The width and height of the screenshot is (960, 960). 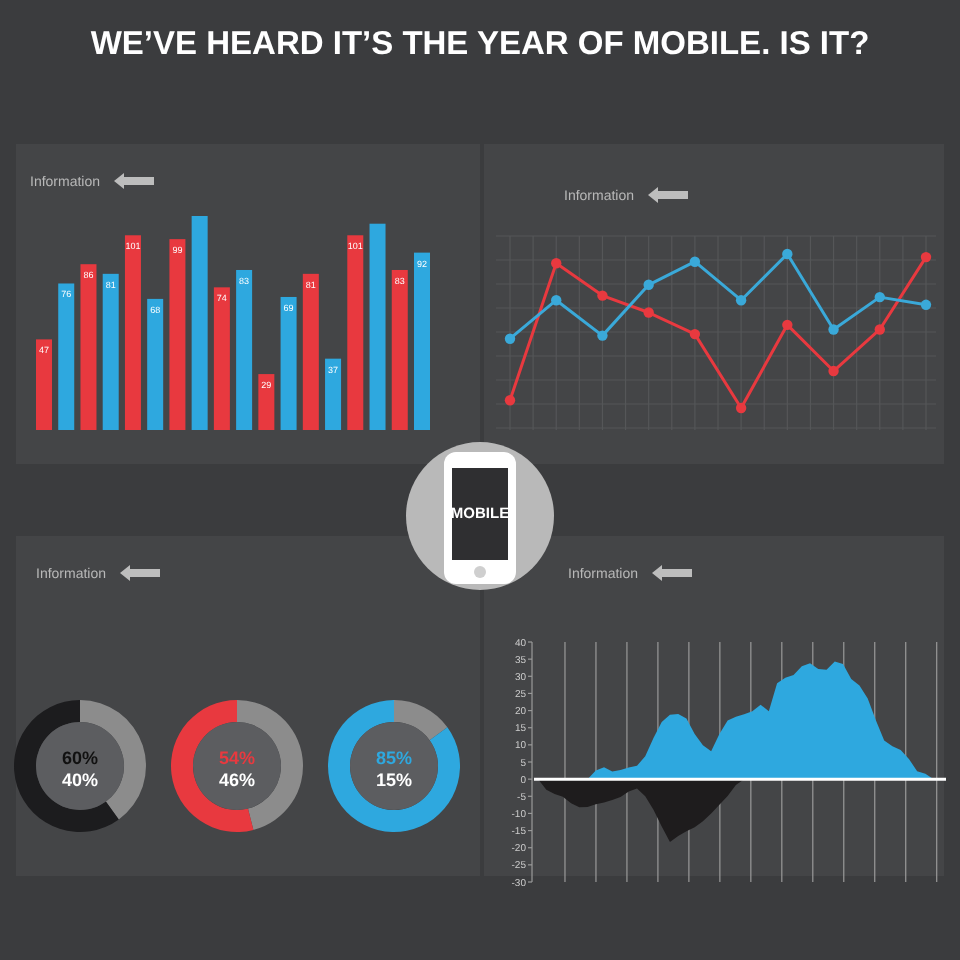 I want to click on text: WE’VE HEARD IT’S THE YEAR OF MOBILE. IS IT?, so click(x=480, y=44).